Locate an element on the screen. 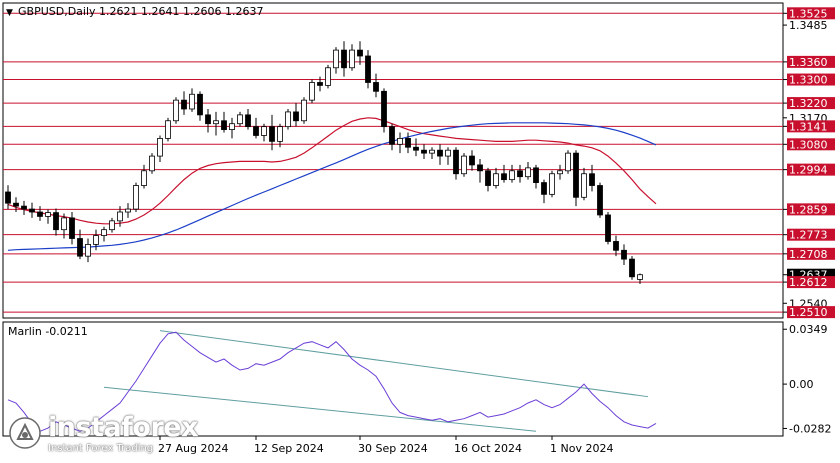 This screenshot has width=840, height=463. level-price-label: 1.3525 is located at coordinates (808, 13).